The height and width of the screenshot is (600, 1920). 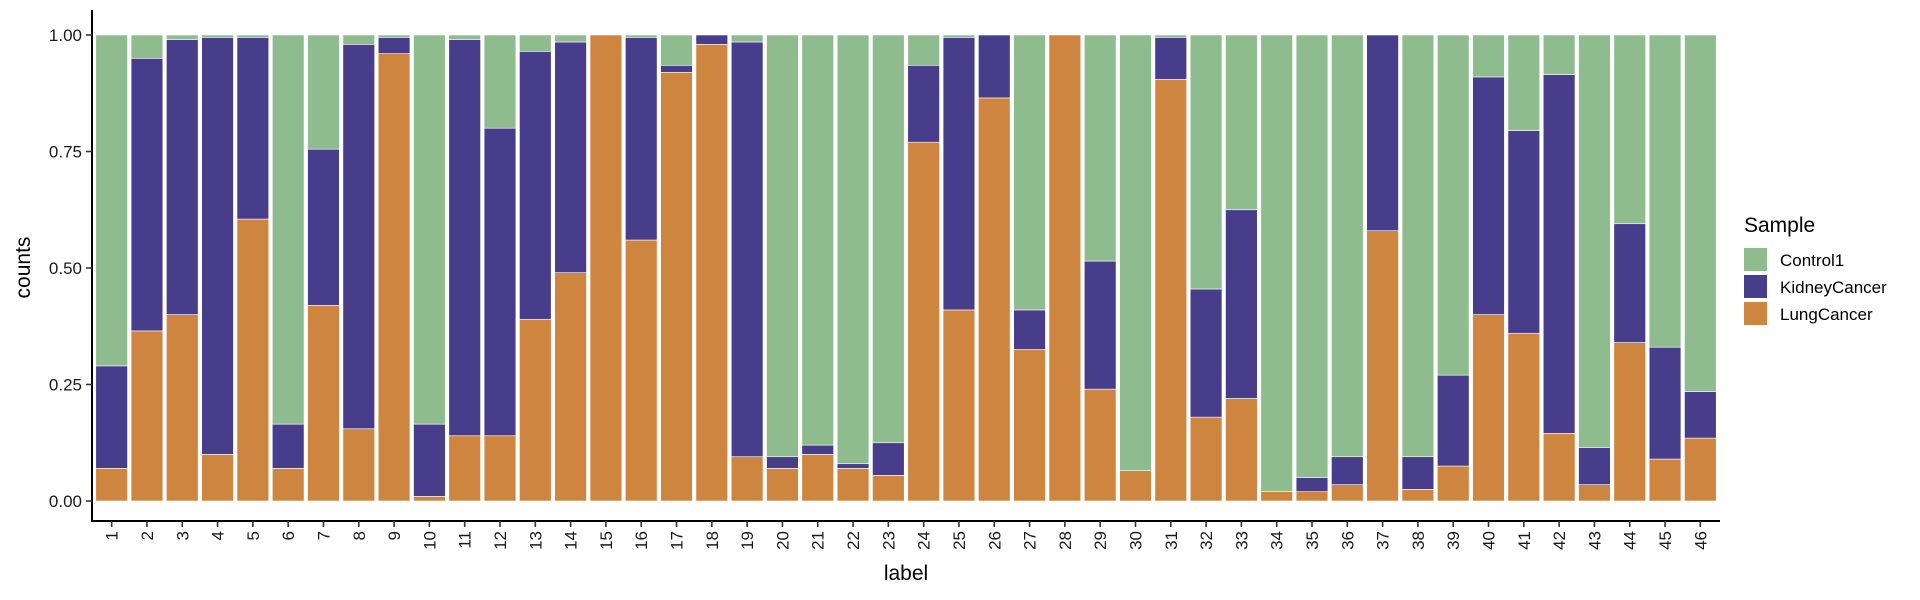 I want to click on legend-label-control1: Control1, so click(x=1812, y=260).